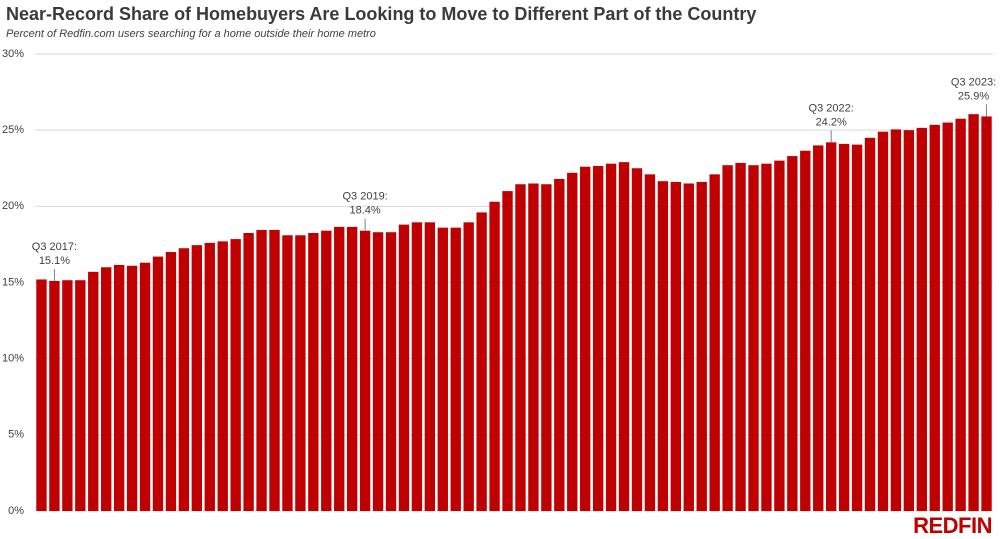 This screenshot has width=1000, height=539. I want to click on y-tick-label: 20%, so click(13, 206).